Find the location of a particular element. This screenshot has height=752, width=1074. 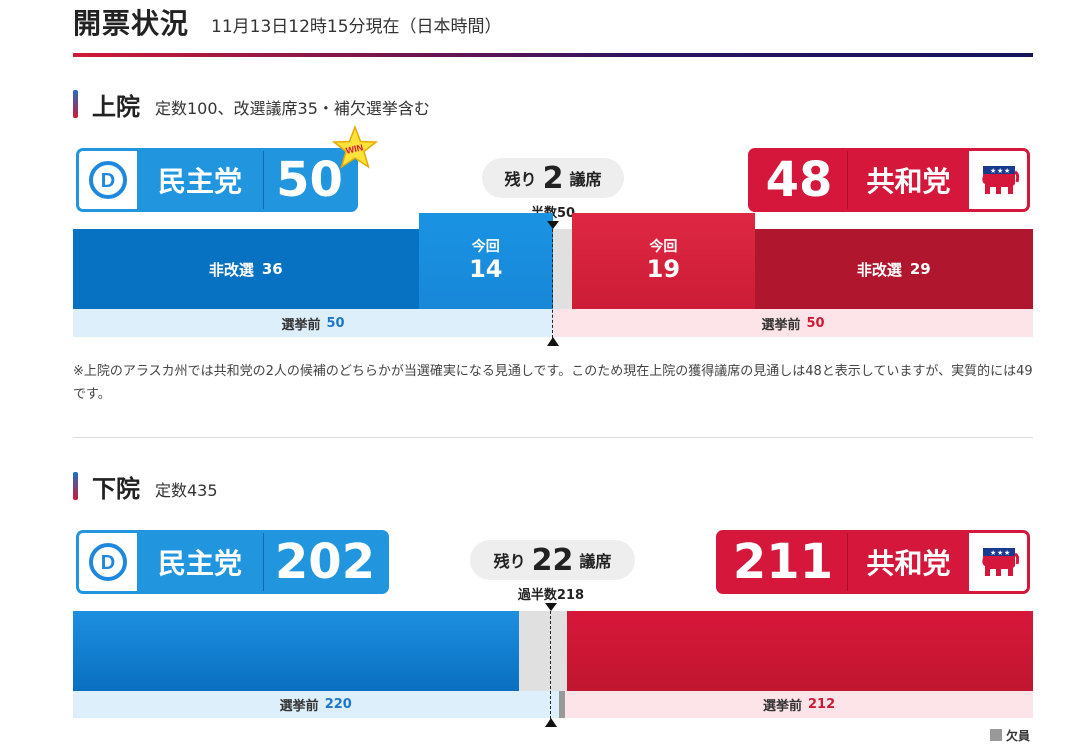

senate-rep-this-label: 今回 is located at coordinates (663, 247).